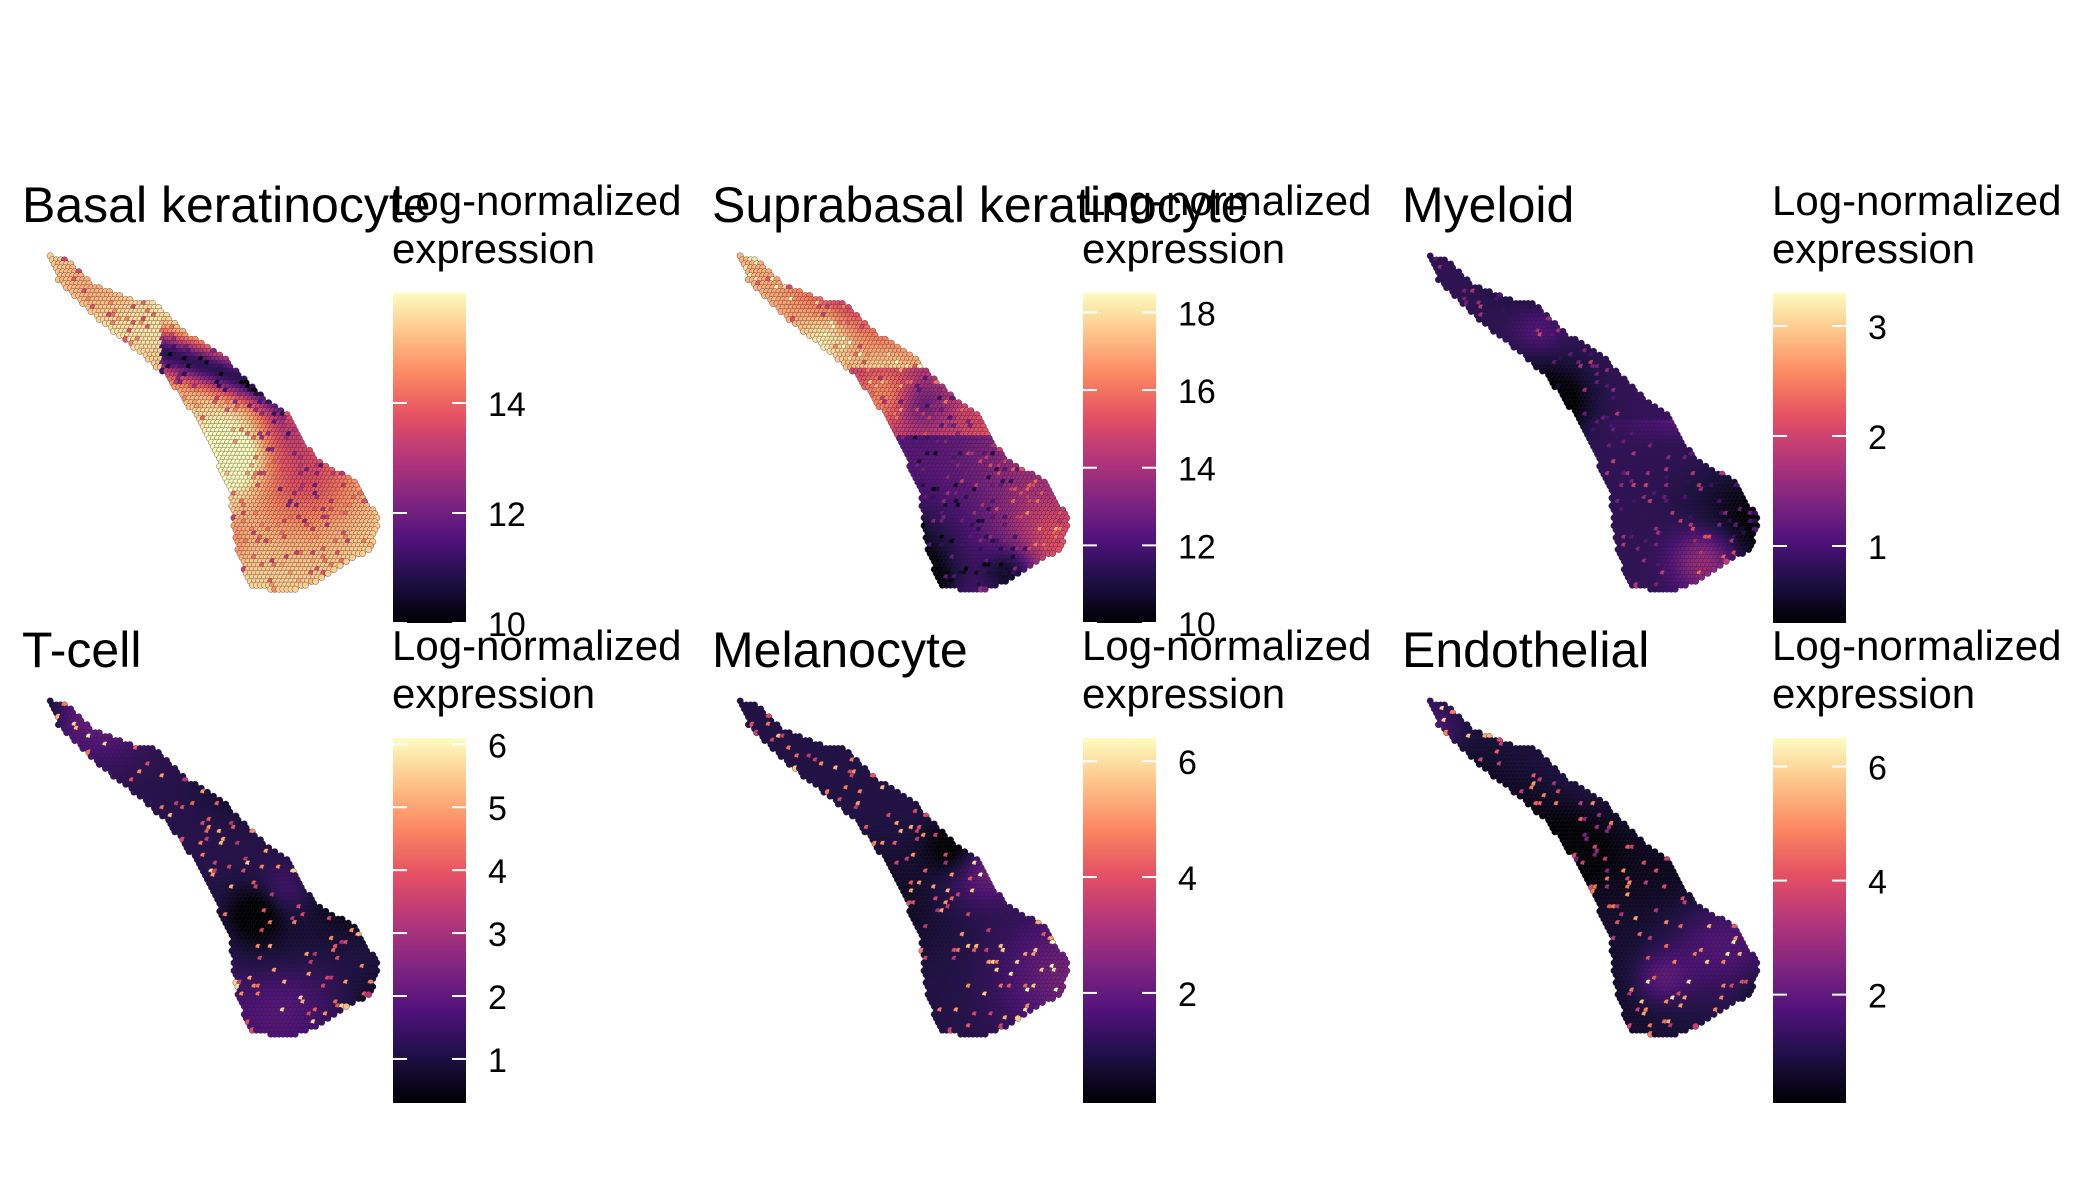 The height and width of the screenshot is (1200, 2100). I want to click on panel-title: Basal keratinocyte, so click(226, 205).